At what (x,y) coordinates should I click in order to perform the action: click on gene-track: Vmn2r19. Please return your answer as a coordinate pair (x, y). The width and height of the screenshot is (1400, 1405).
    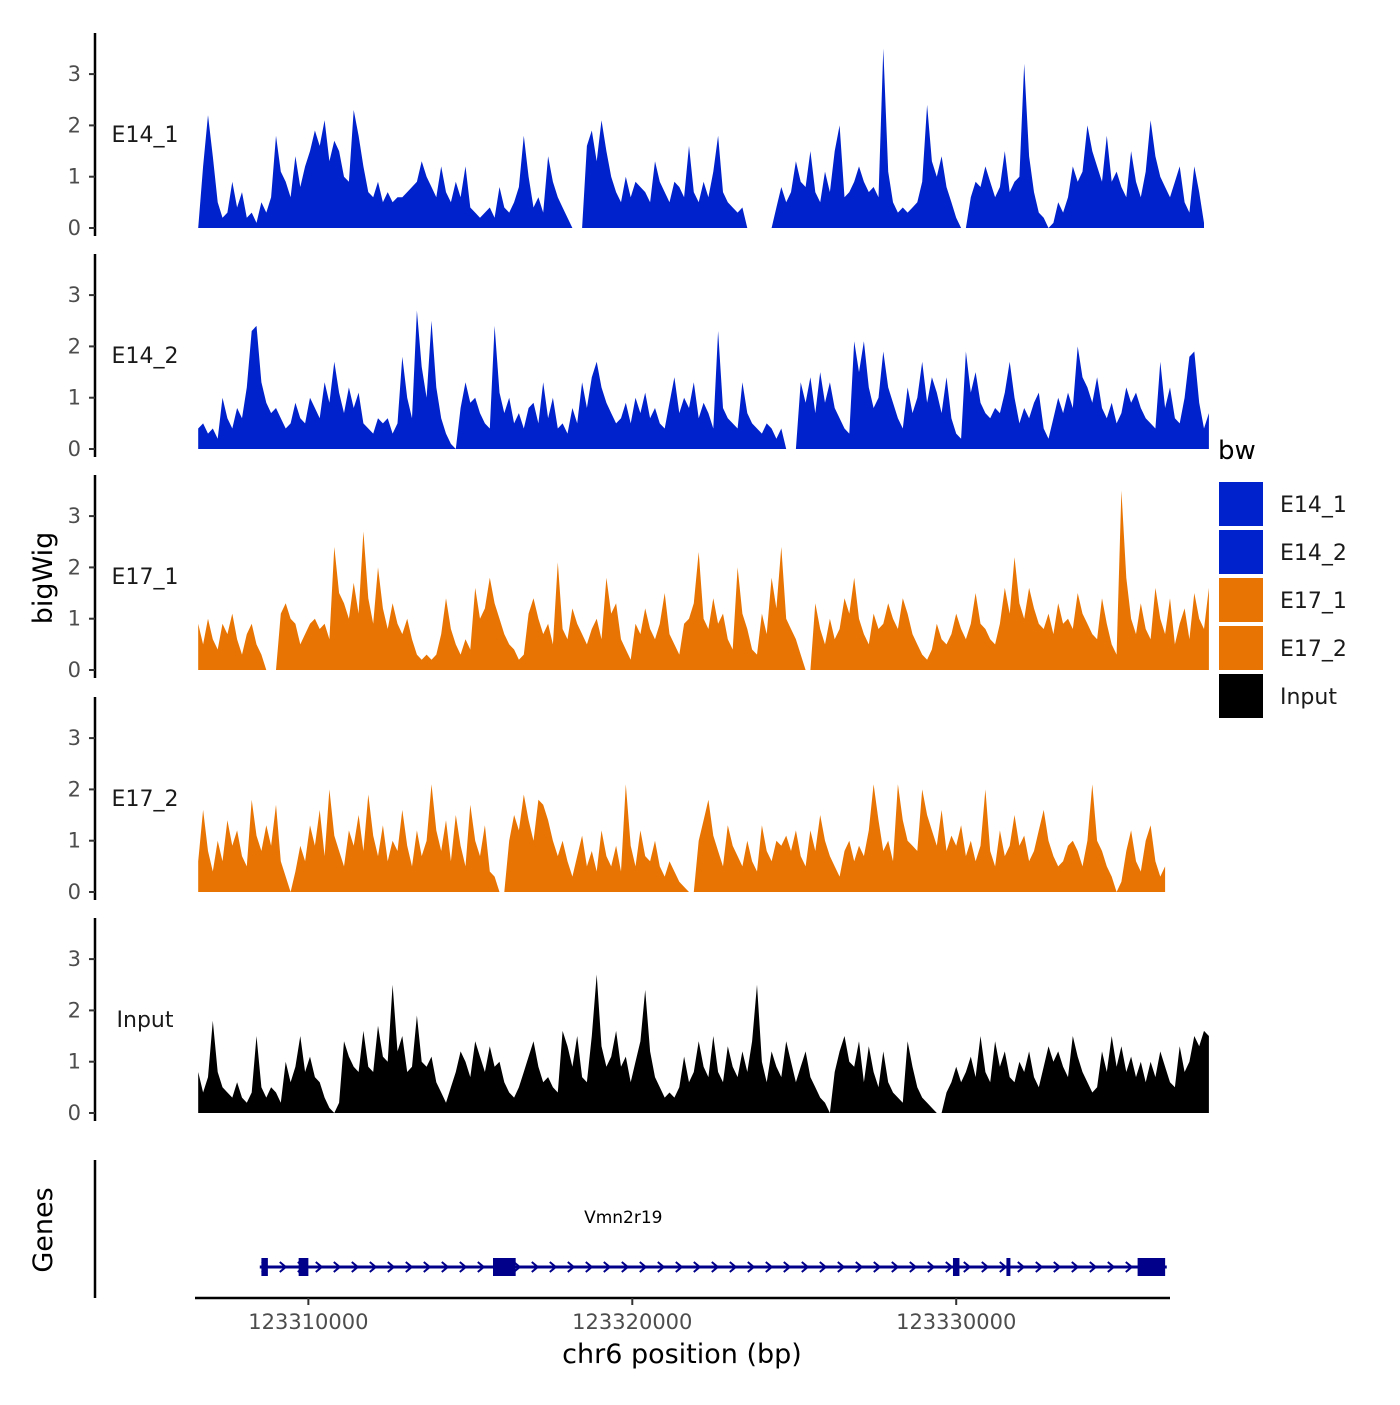
    Looking at the image, I should click on (630, 1229).